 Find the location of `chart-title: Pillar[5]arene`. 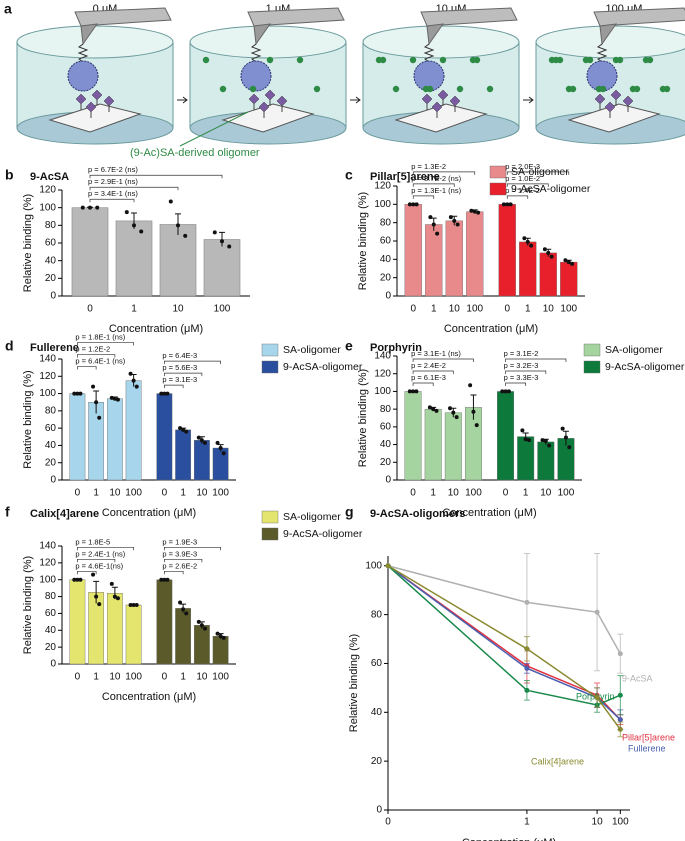

chart-title: Pillar[5]arene is located at coordinates (405, 177).